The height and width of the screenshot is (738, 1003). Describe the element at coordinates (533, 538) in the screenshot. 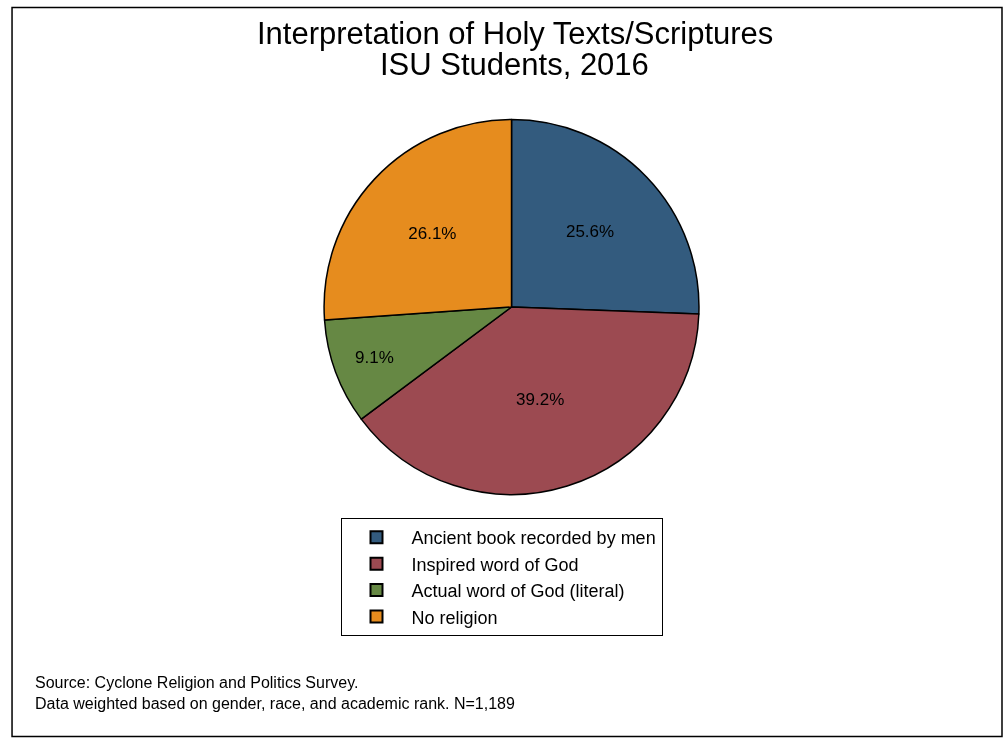

I see `legend-label: Ancient book recorded by men` at that location.